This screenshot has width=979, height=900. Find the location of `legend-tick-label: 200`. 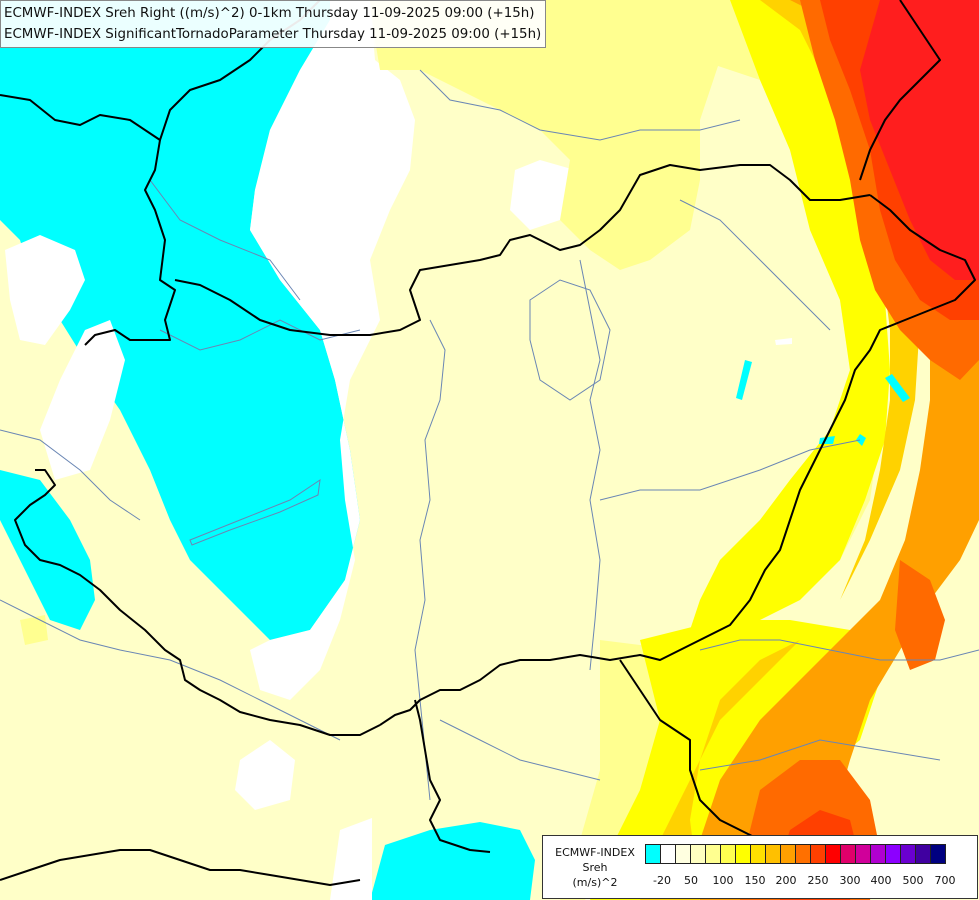

legend-tick-label: 200 is located at coordinates (786, 880).